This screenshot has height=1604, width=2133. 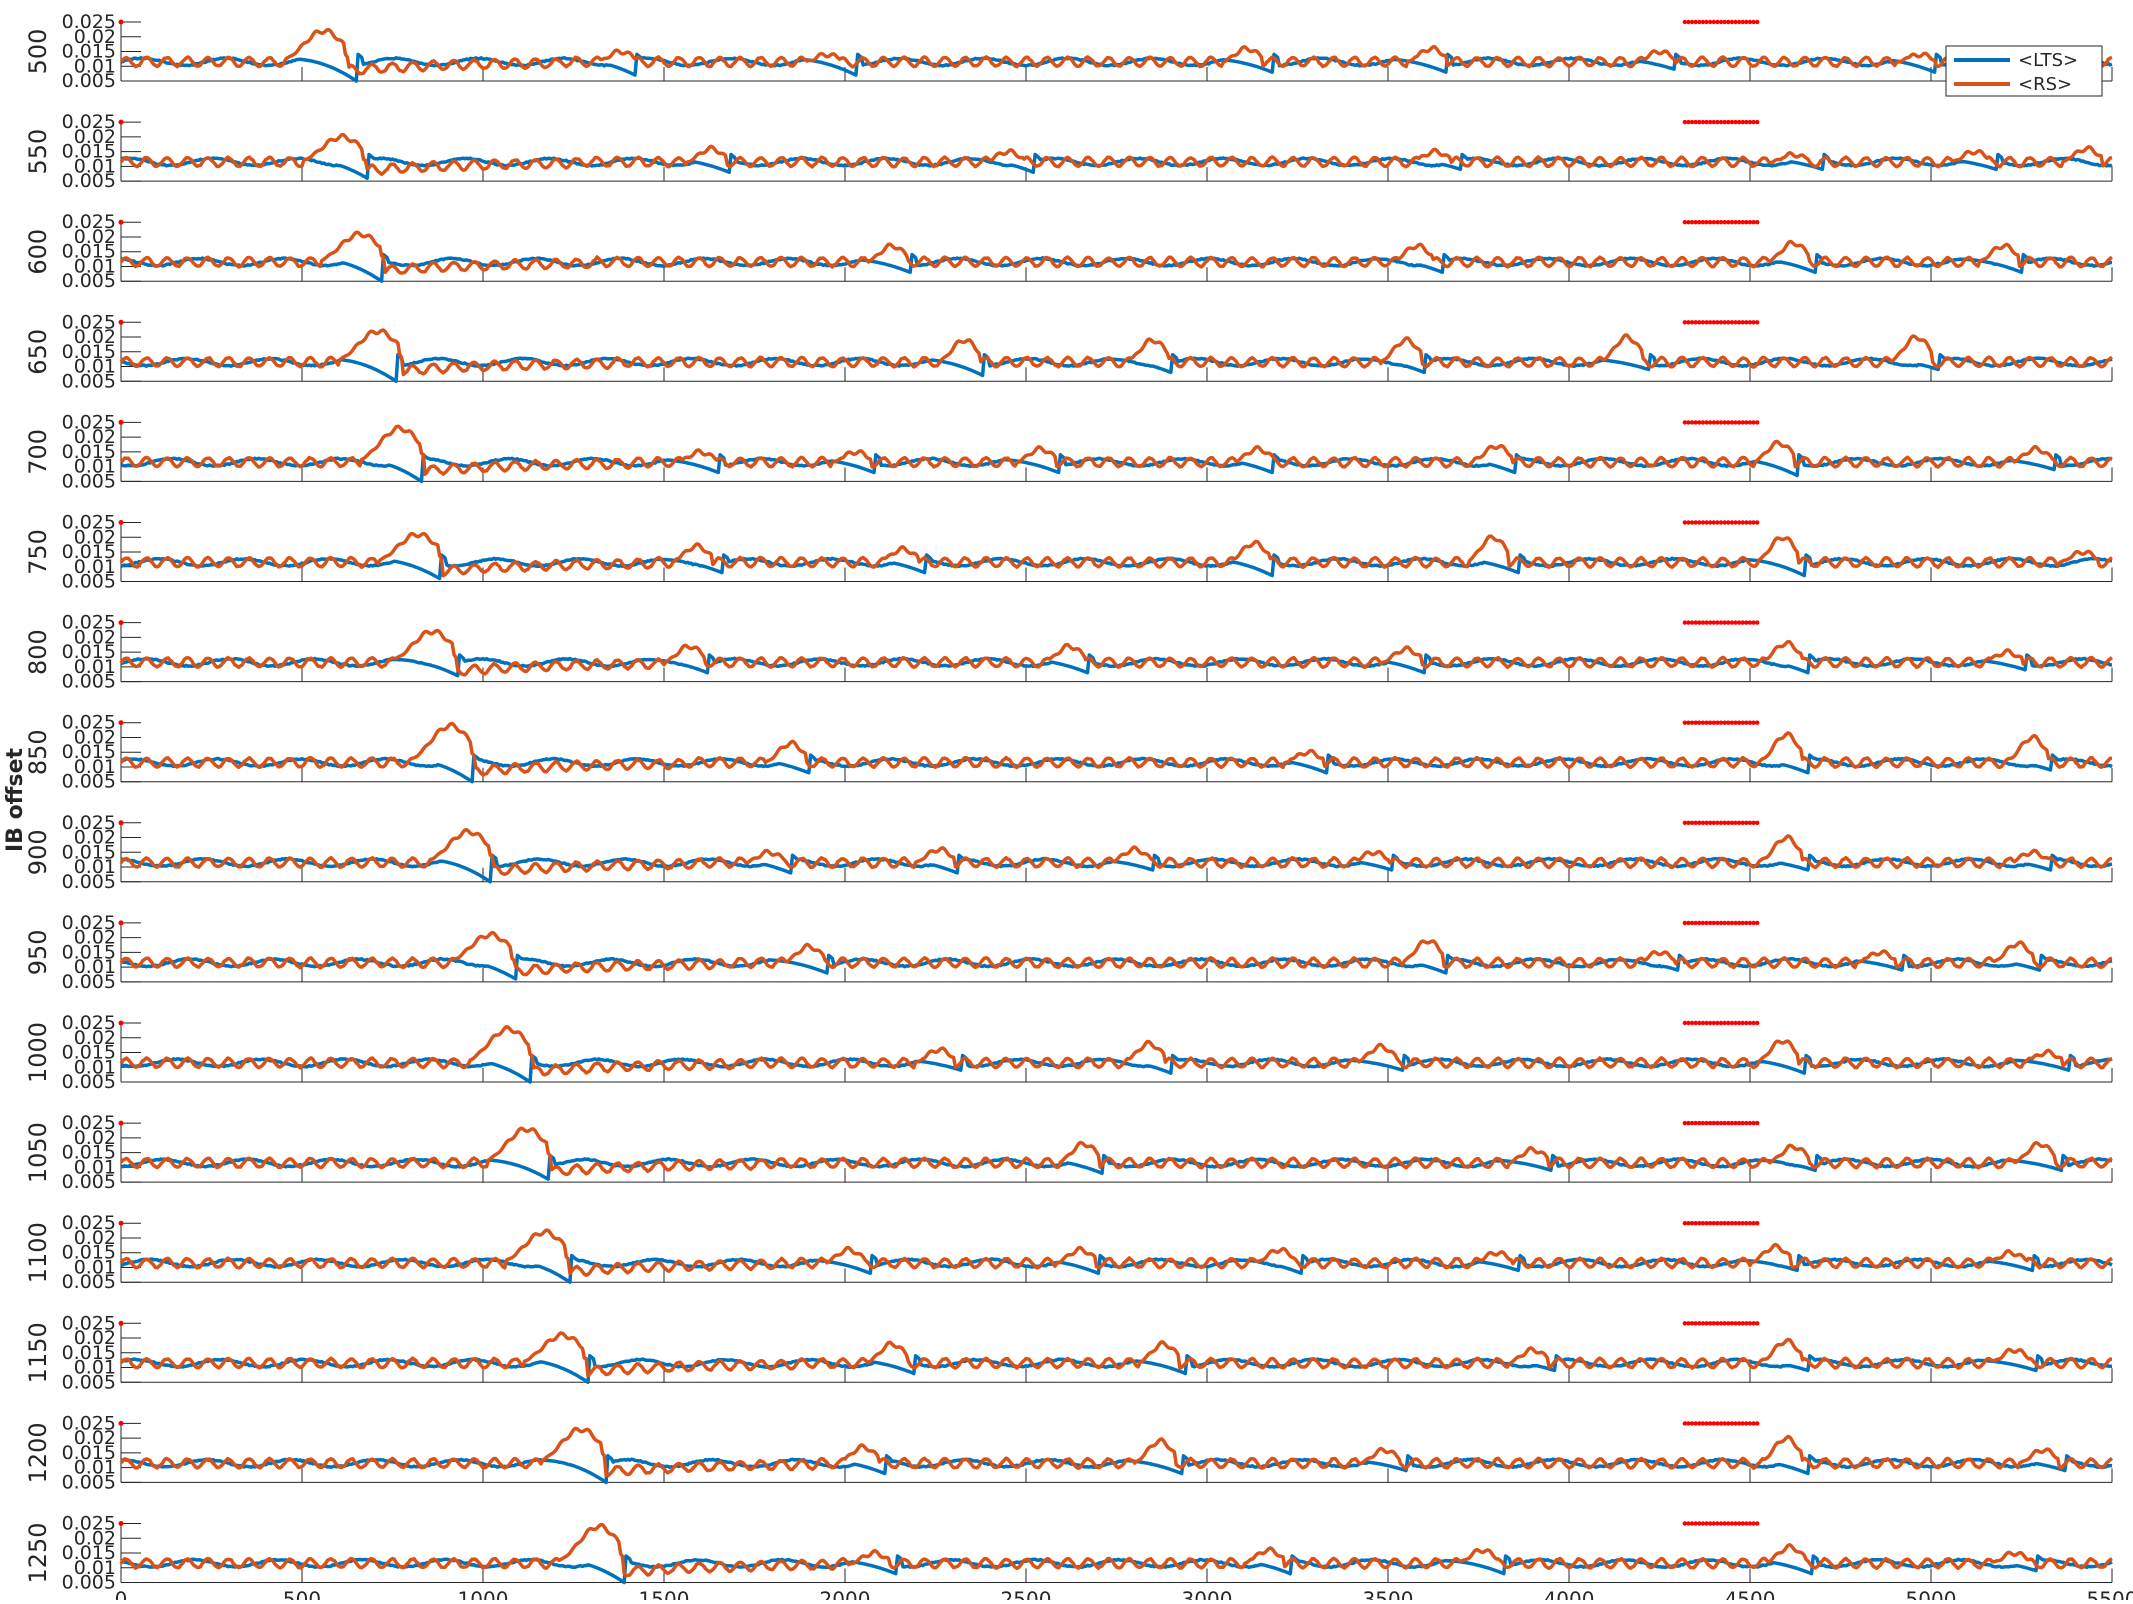 I want to click on x-tick-label: 1500, so click(x=664, y=1594).